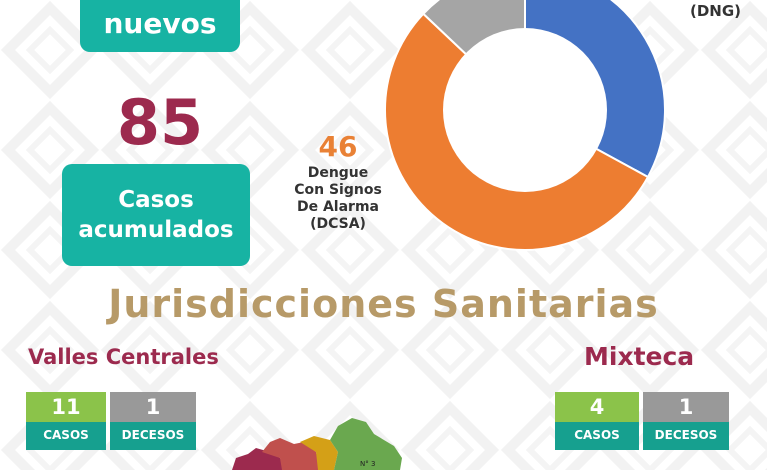 This screenshot has height=470, width=767. Describe the element at coordinates (66, 407) in the screenshot. I see `valles-casos-value: 11` at that location.